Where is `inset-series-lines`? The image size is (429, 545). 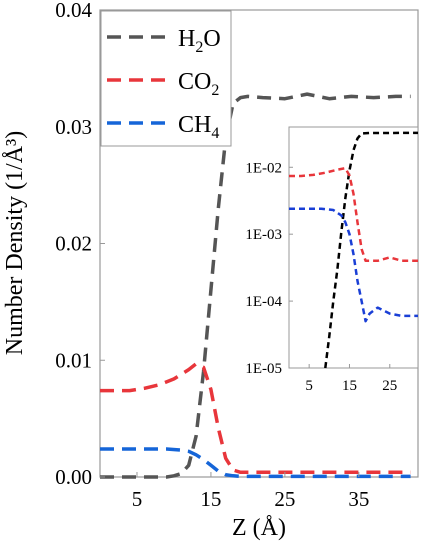
inset-series-lines is located at coordinates (353, 250).